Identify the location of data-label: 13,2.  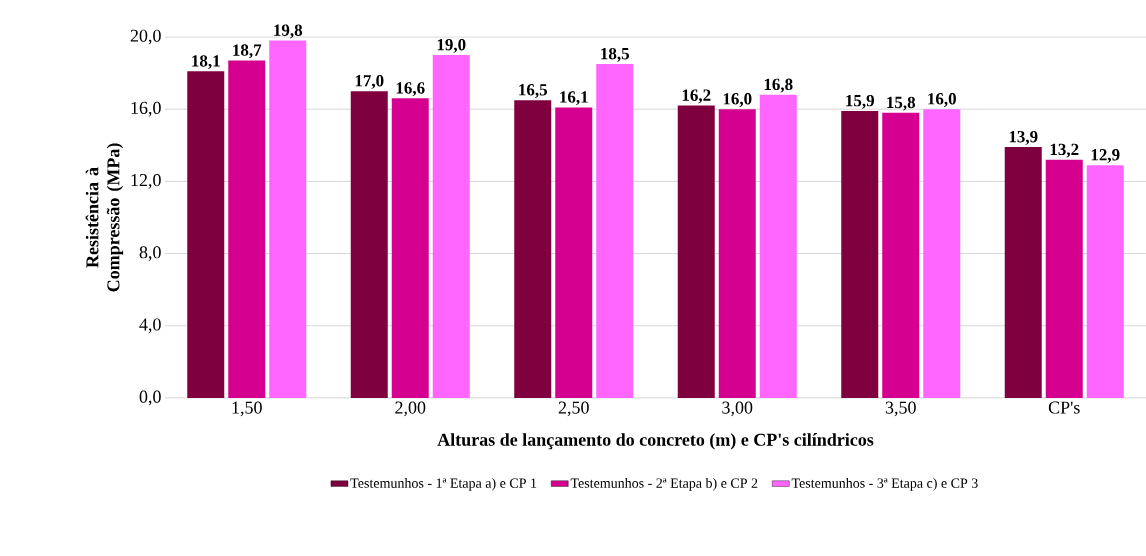
(1064, 150).